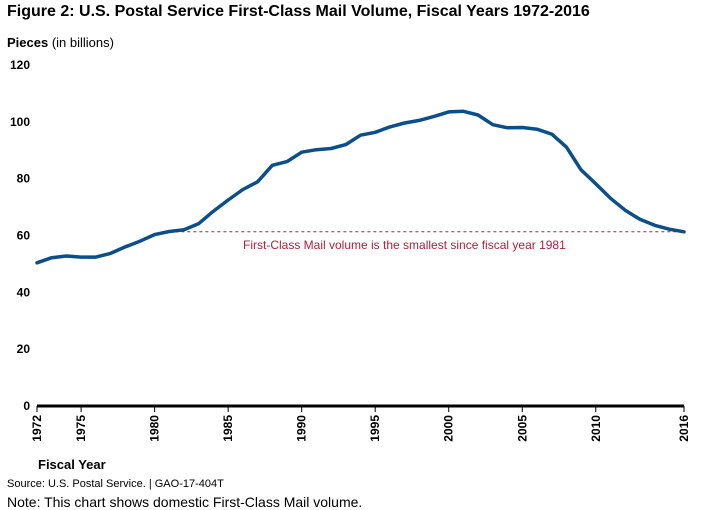 Image resolution: width=703 pixels, height=510 pixels. Describe the element at coordinates (302, 428) in the screenshot. I see `x-tick-label: 1990` at that location.